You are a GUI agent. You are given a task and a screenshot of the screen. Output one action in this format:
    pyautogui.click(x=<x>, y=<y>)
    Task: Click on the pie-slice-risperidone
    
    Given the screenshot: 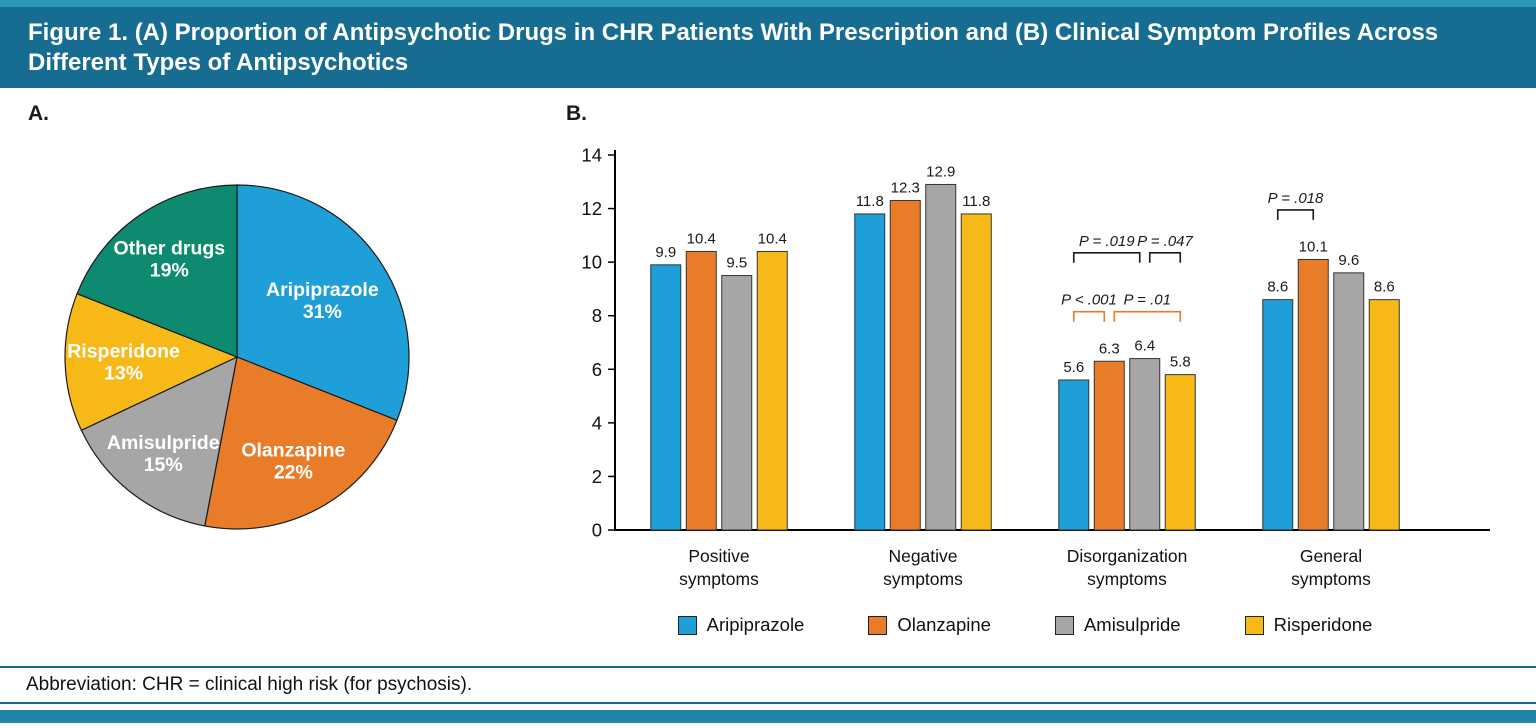 What is the action you would take?
    pyautogui.click(x=151, y=362)
    